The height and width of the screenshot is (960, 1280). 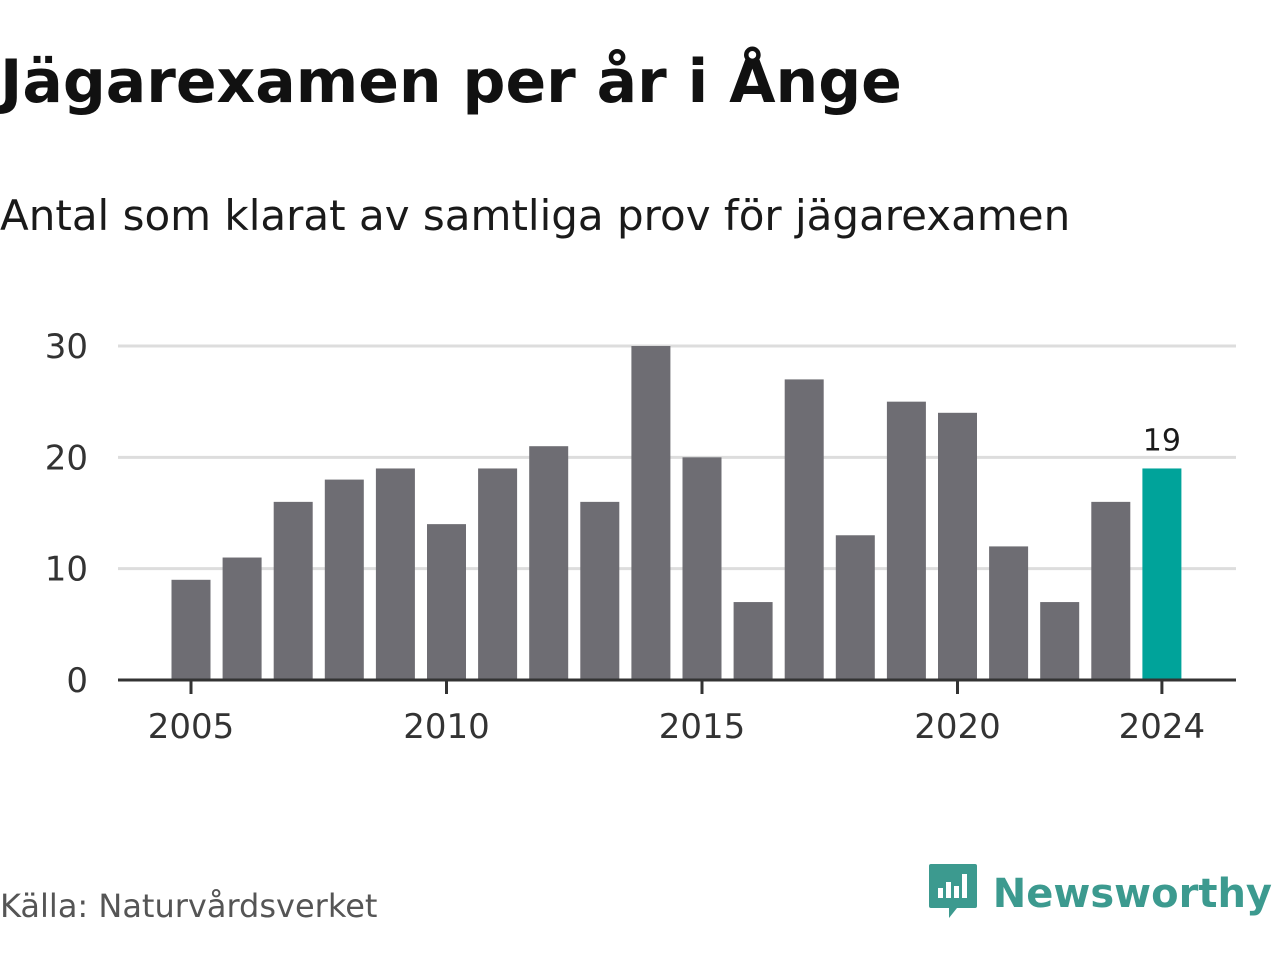 What do you see at coordinates (702, 727) in the screenshot?
I see `x-tick-label: 2015` at bounding box center [702, 727].